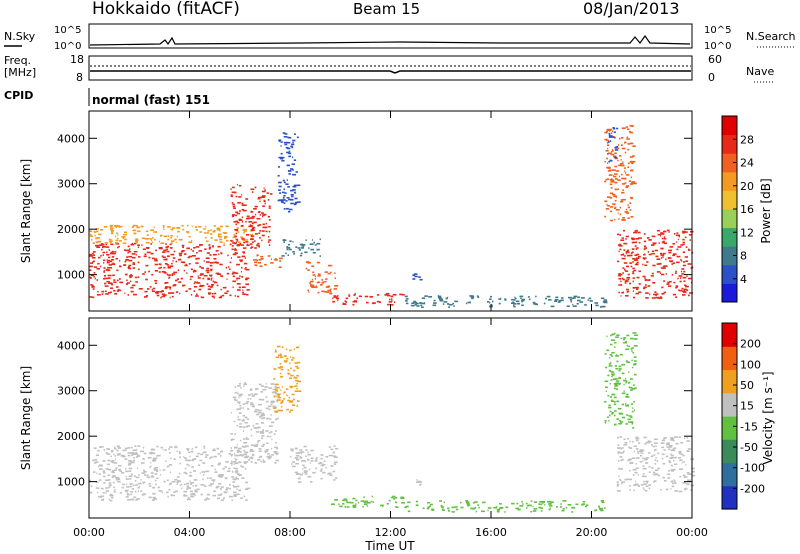 The height and width of the screenshot is (554, 800). I want to click on velocity-colorbar-tick-label: 100, so click(750, 364).